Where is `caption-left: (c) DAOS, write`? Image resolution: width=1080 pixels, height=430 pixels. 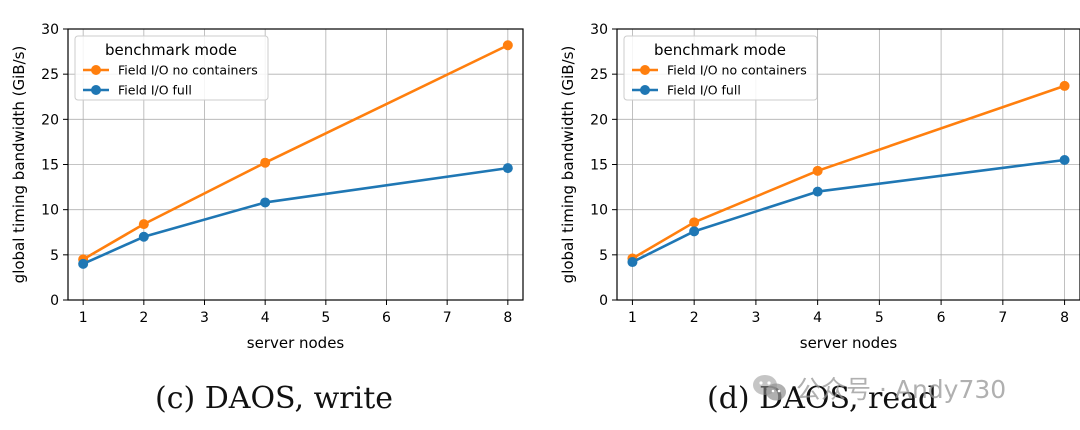 caption-left: (c) DAOS, write is located at coordinates (274, 398).